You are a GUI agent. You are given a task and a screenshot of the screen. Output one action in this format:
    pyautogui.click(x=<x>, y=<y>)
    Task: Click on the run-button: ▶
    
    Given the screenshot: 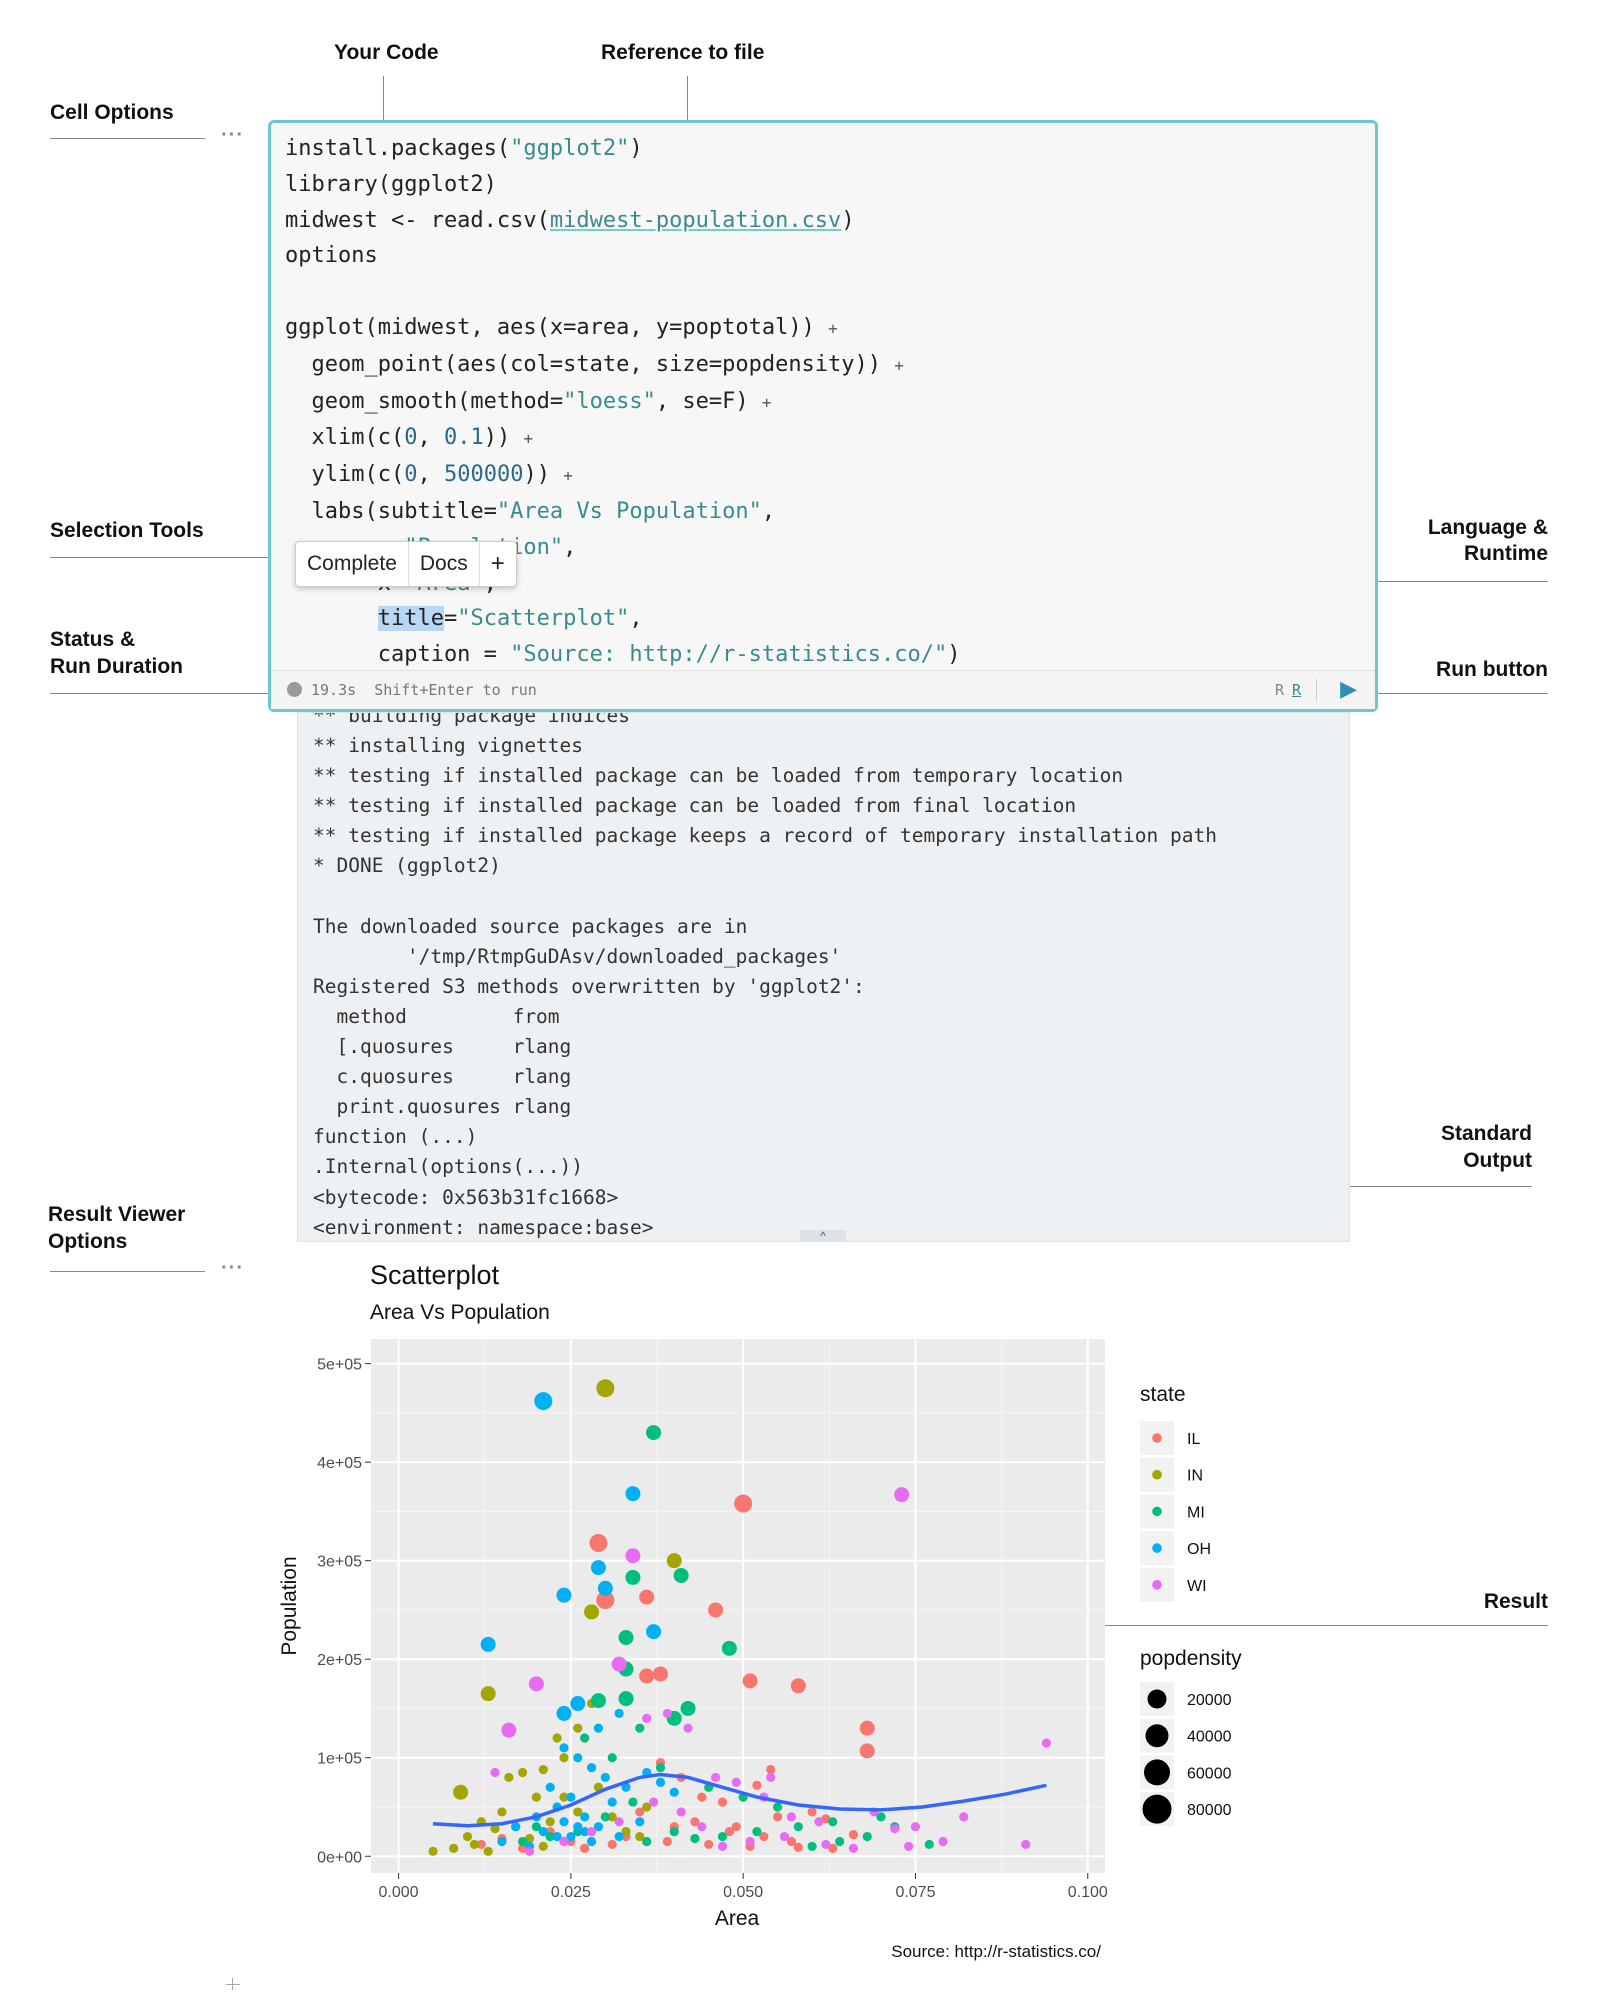 What is the action you would take?
    pyautogui.click(x=1348, y=689)
    